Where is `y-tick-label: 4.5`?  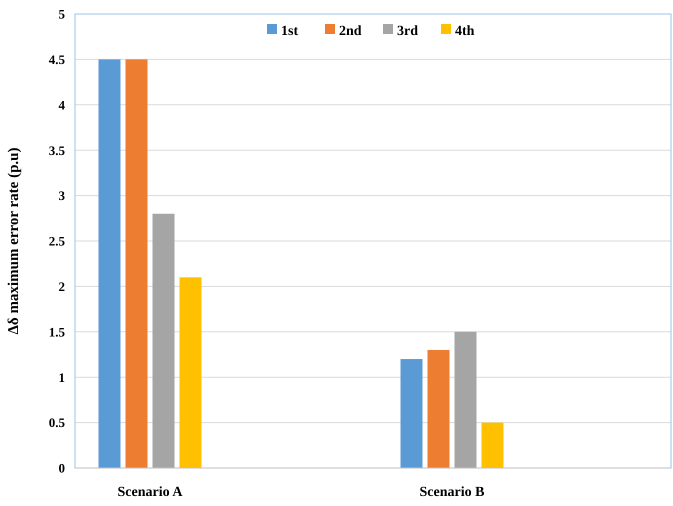 y-tick-label: 4.5 is located at coordinates (57, 59).